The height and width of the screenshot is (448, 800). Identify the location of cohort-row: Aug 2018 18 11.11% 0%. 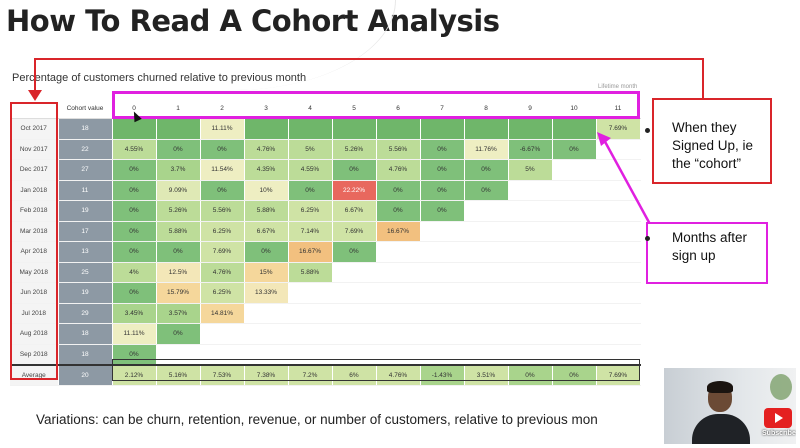
(325, 334).